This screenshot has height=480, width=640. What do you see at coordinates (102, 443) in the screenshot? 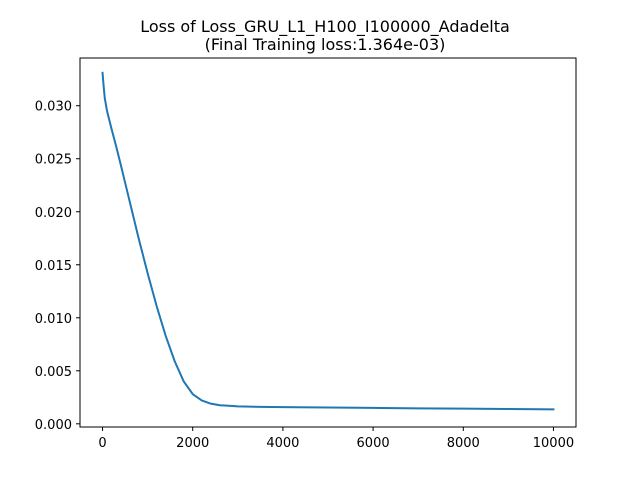
I see `x-tick-label: 0` at bounding box center [102, 443].